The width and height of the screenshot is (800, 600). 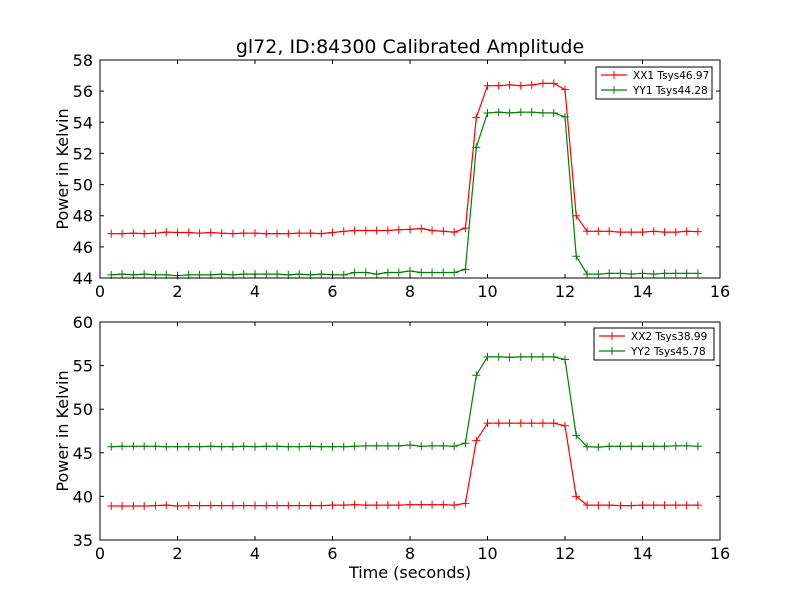 I want to click on panel-2-x-tick-label: 10, so click(x=487, y=553).